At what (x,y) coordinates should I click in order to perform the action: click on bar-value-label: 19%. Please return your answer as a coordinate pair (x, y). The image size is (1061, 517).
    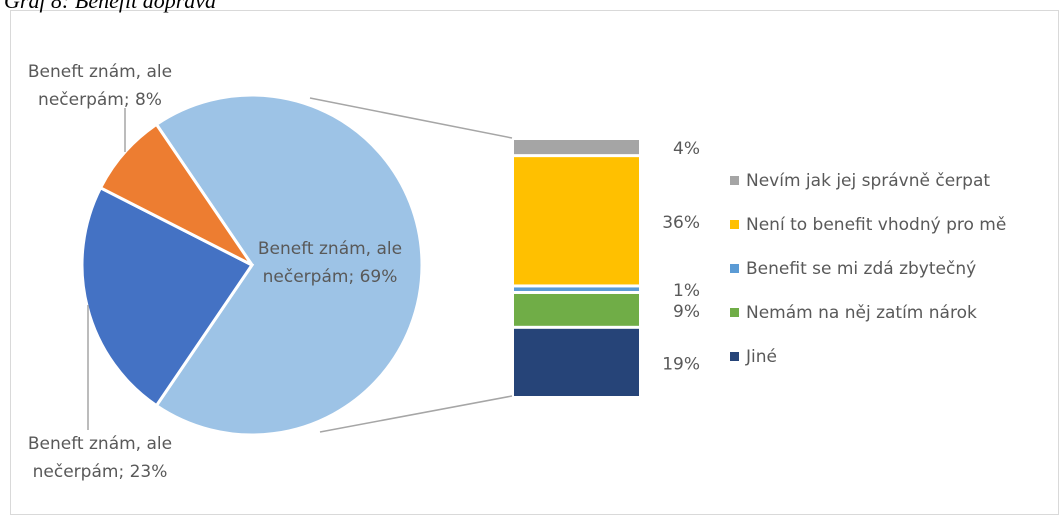
    Looking at the image, I should click on (681, 364).